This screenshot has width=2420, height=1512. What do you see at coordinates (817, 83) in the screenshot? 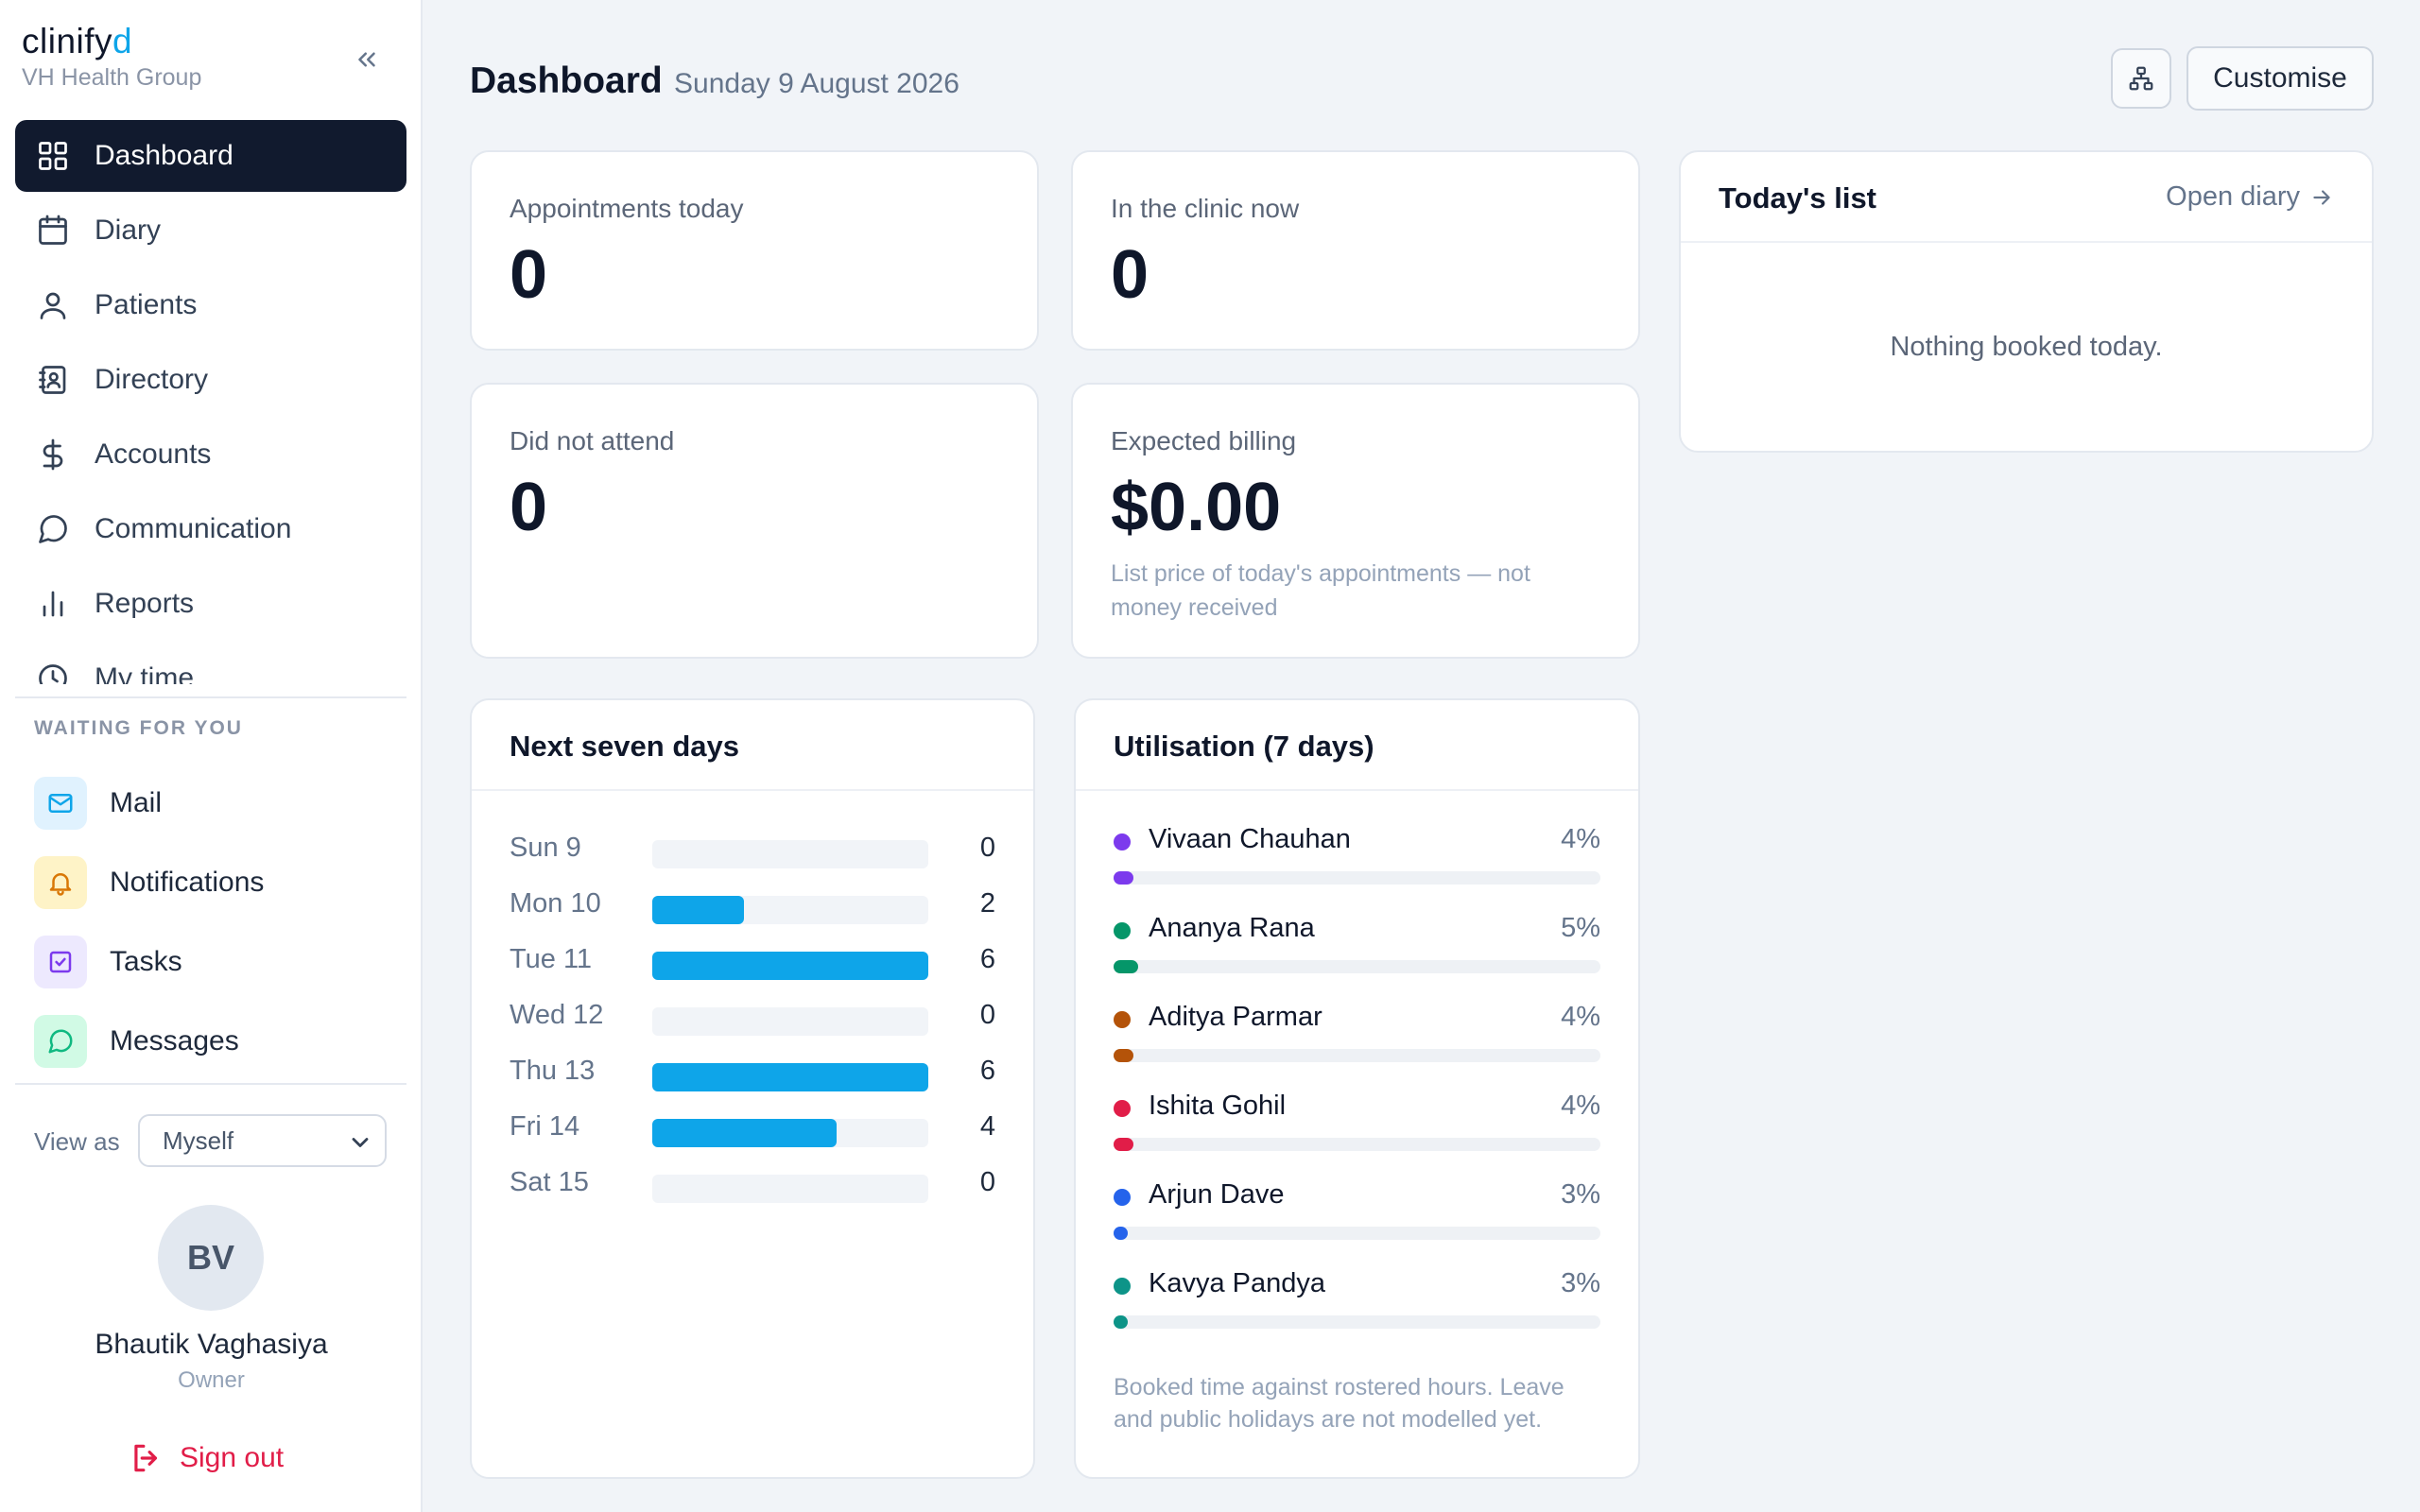
I see `page-date: Sunday 9 August 2026` at bounding box center [817, 83].